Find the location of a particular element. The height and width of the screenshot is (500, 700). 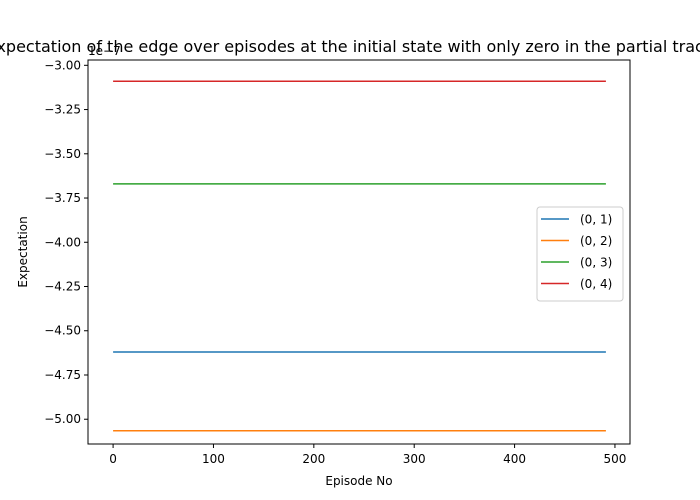

y-tick-label: −4.75 is located at coordinates (62, 375).